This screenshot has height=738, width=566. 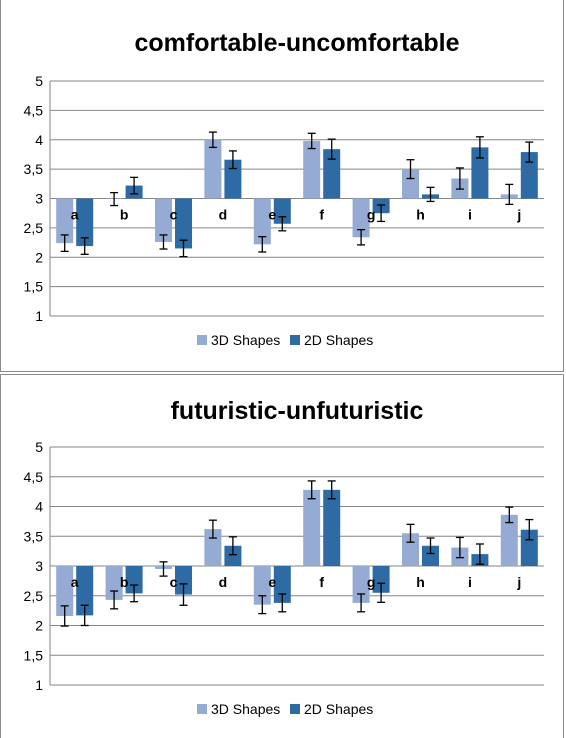 I want to click on y-tick-label: 2, so click(x=39, y=626).